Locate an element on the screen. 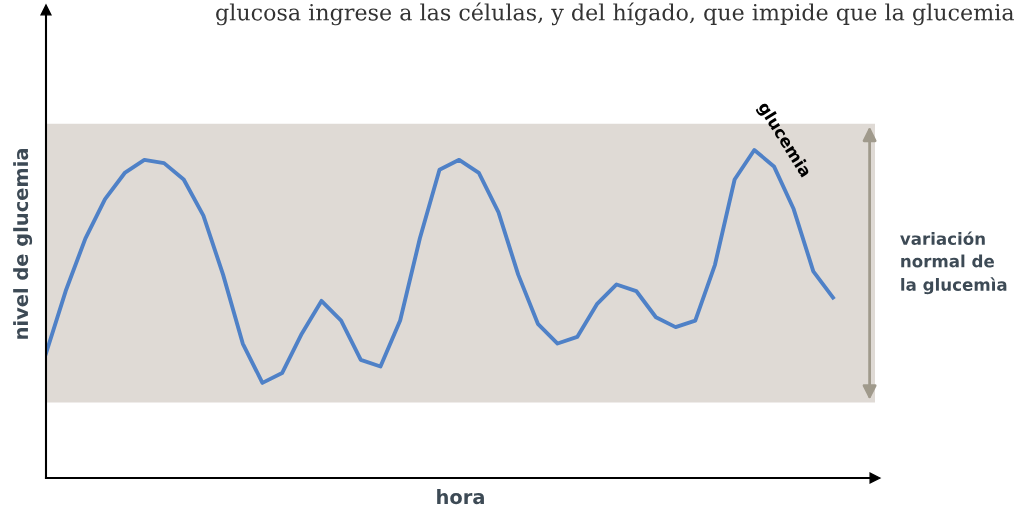 Image resolution: width=1014 pixels, height=509 pixels. band-label: variación normal de la glucemìa is located at coordinates (953, 263).